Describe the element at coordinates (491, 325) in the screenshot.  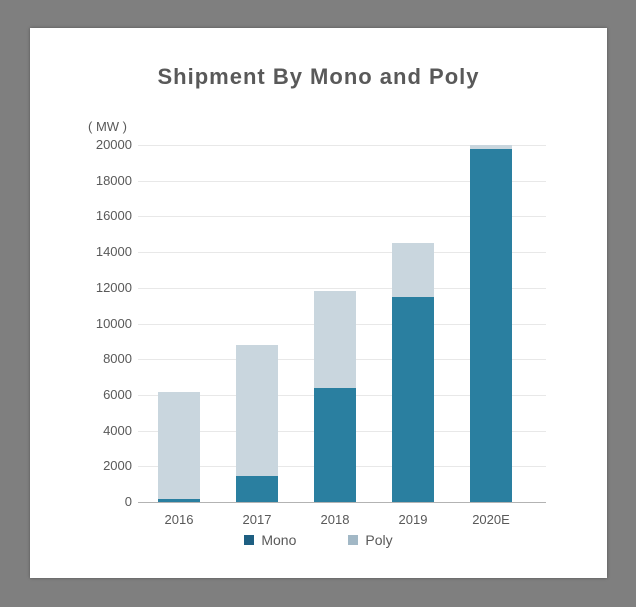
I see `bar-segment-mono-2020E` at that location.